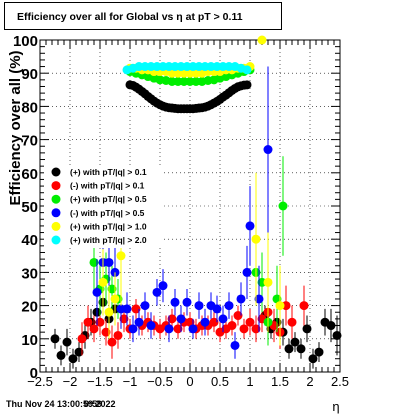 This screenshot has height=414, width=400. I want to click on y-tick-label: 90, so click(29, 74).